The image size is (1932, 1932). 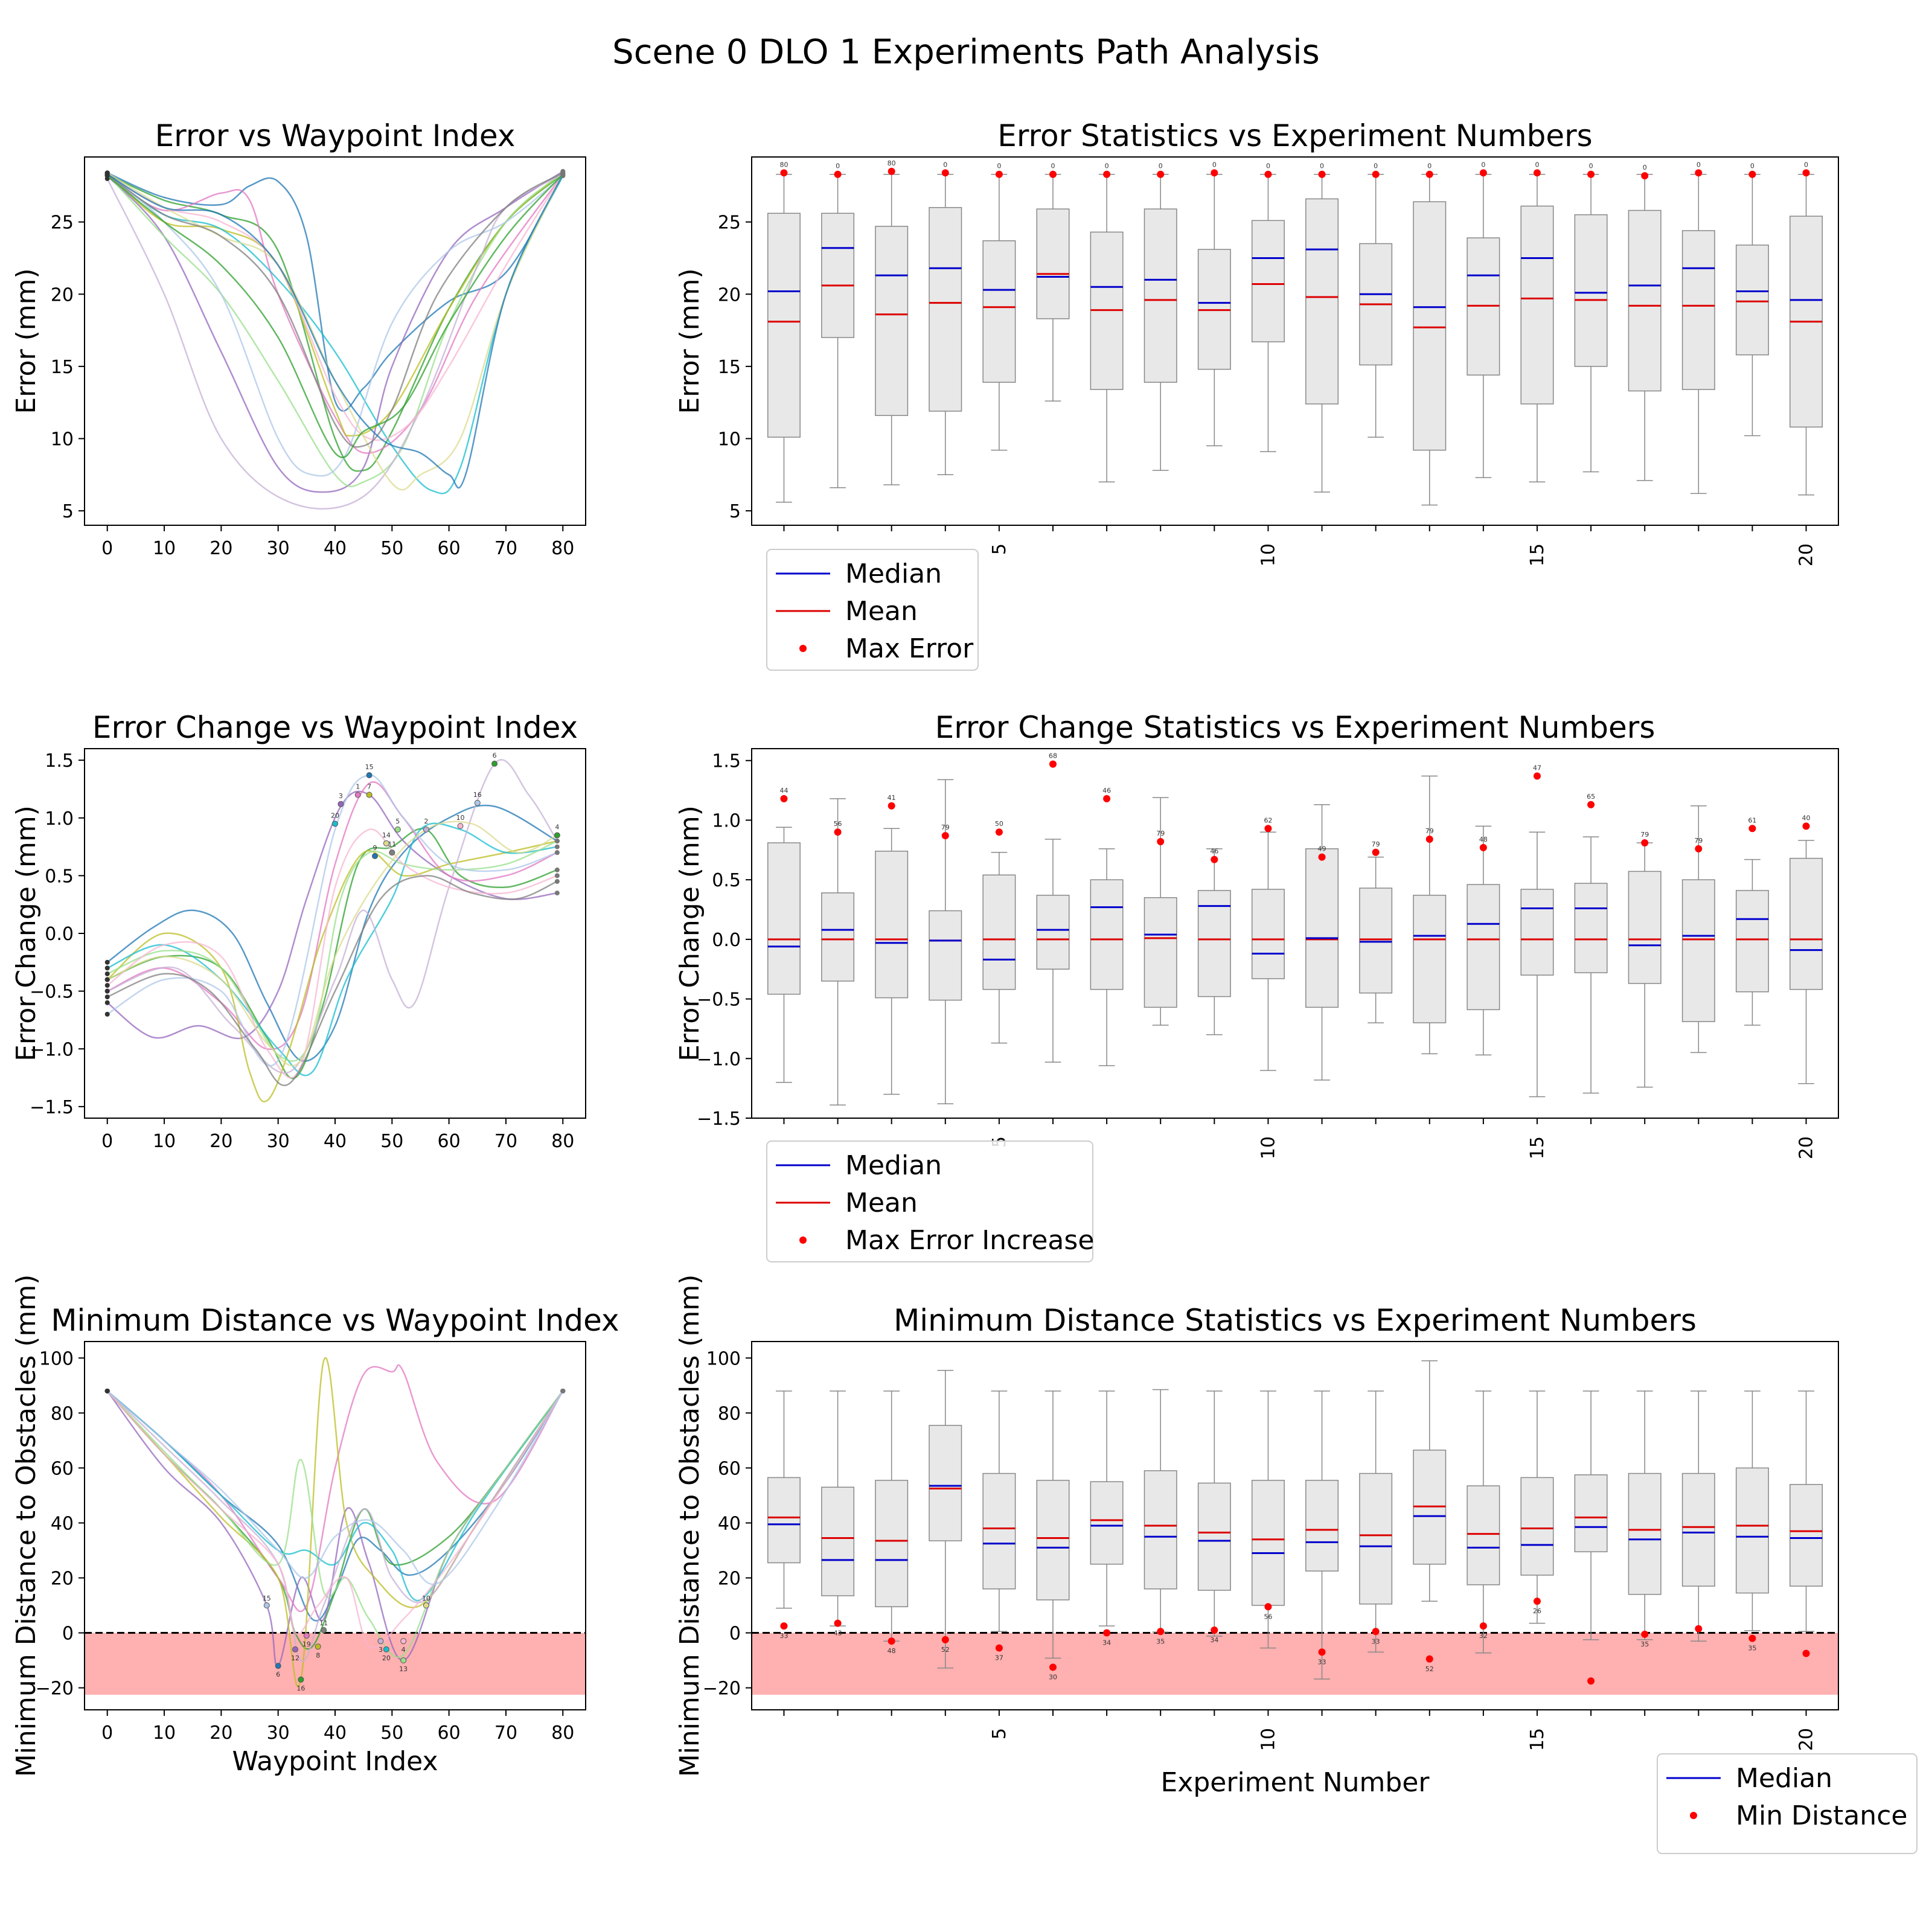 What do you see at coordinates (999, 824) in the screenshot?
I see `point-index-label: 50` at bounding box center [999, 824].